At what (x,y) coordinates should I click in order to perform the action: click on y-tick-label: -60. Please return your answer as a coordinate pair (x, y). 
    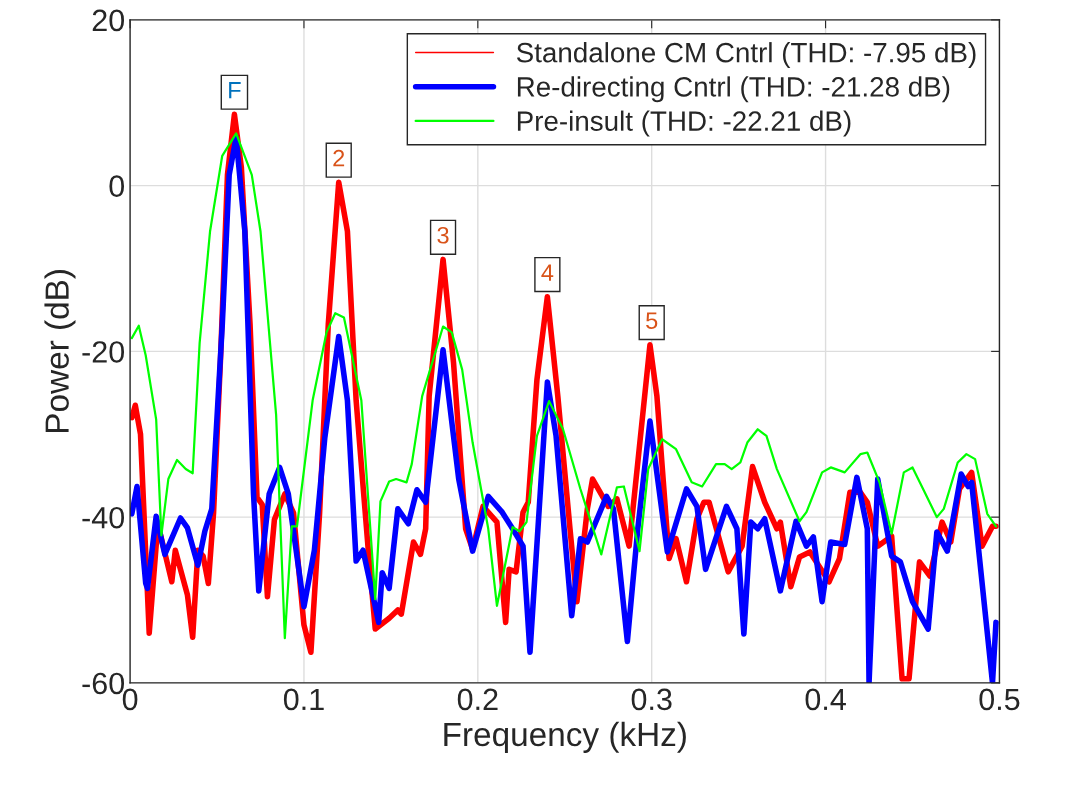
    Looking at the image, I should click on (103, 683).